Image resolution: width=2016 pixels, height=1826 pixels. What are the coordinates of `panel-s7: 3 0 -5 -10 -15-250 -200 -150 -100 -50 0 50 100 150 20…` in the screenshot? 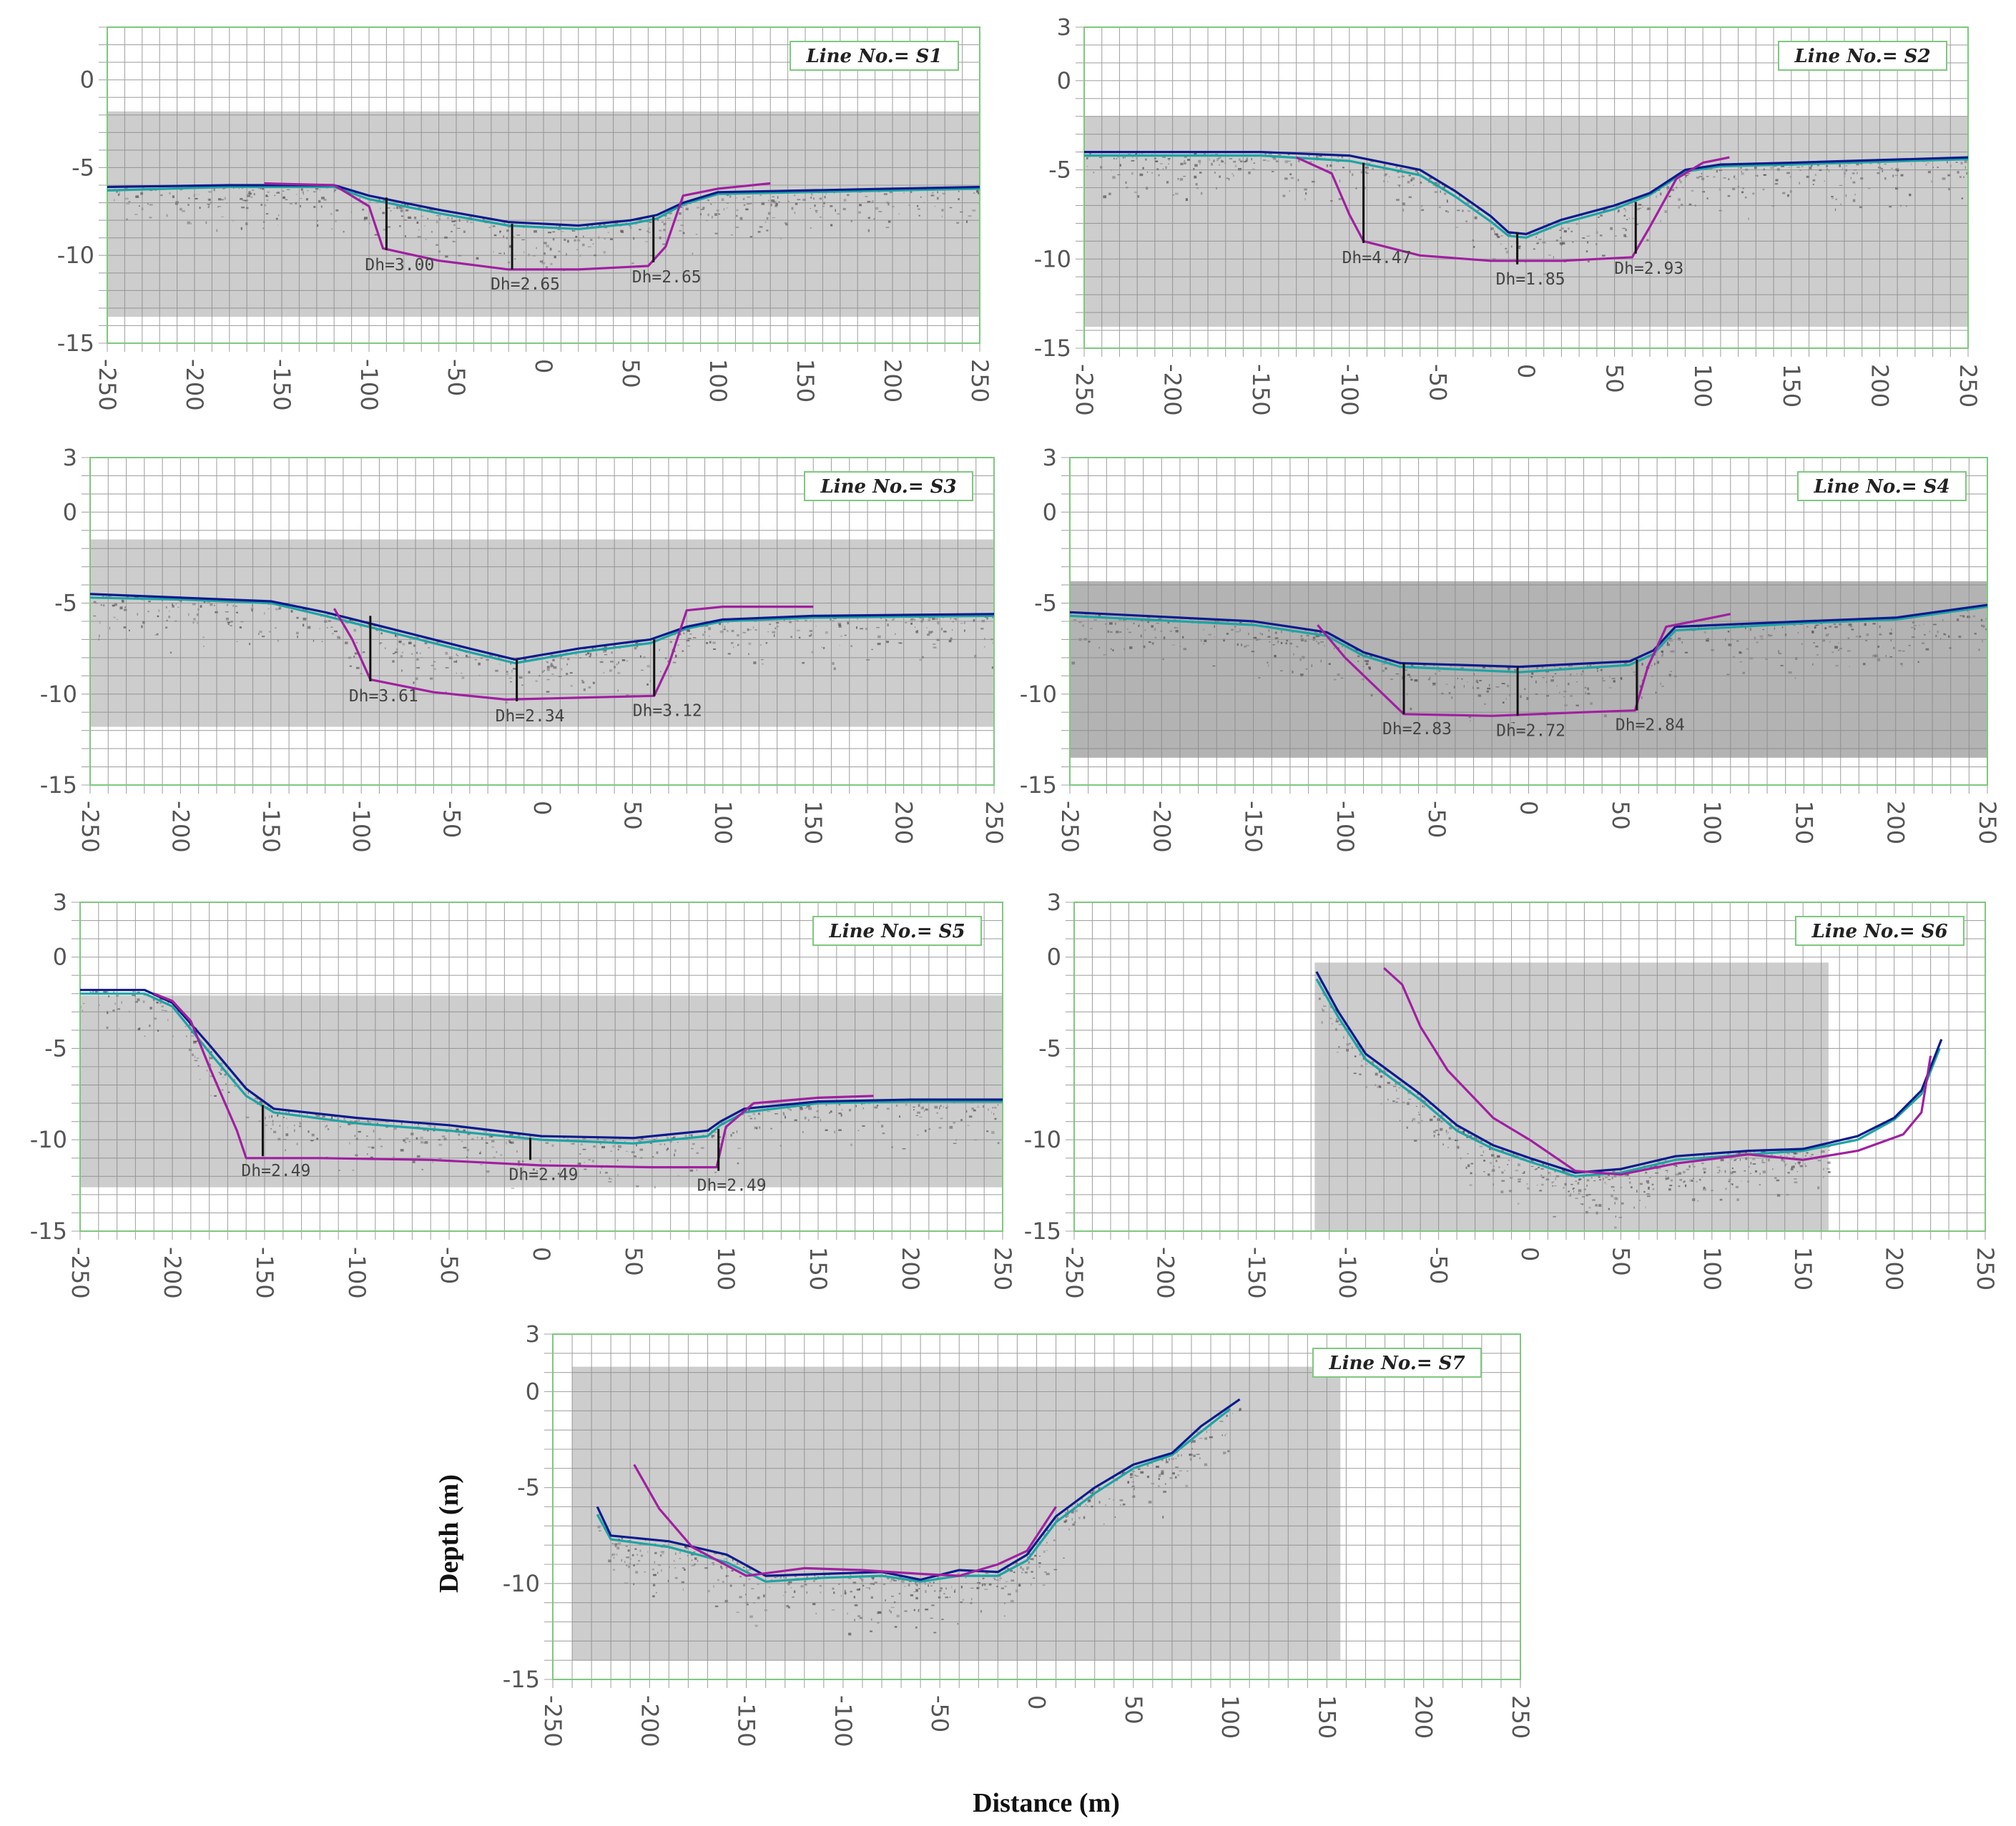 It's located at (1018, 1534).